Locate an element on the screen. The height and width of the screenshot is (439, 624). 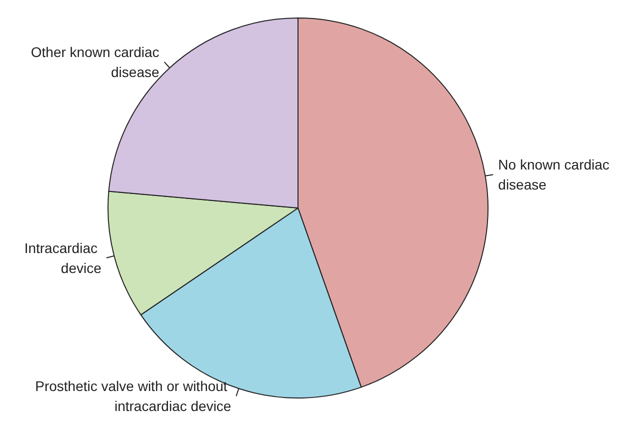
slice-label: Intracardiac device is located at coordinates (63, 258).